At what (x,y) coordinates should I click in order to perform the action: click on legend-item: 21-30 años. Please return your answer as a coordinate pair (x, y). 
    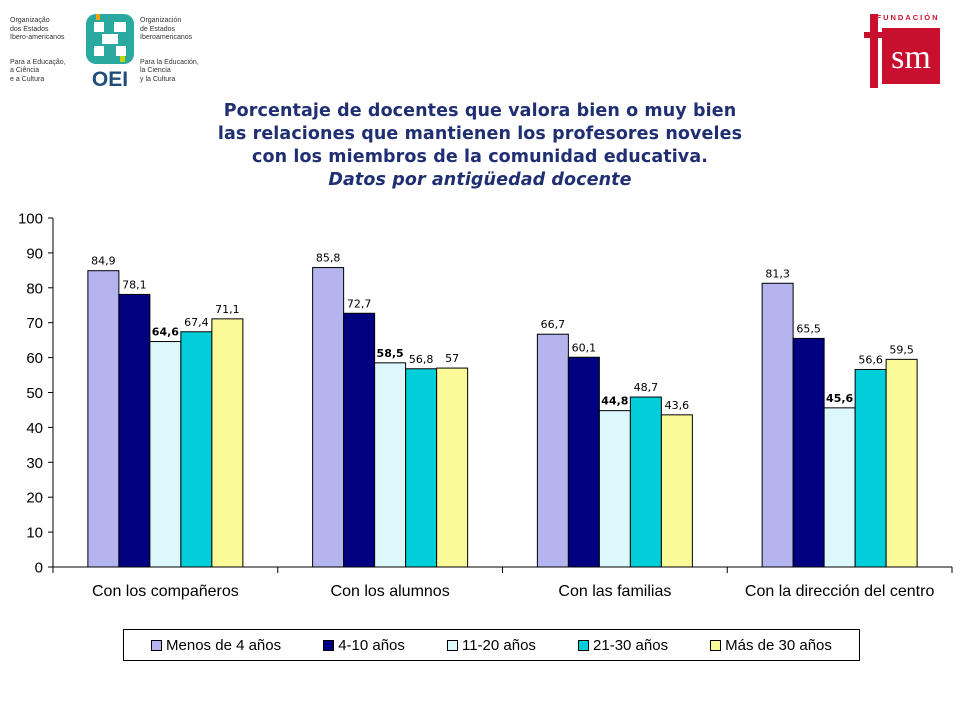
    Looking at the image, I should click on (623, 645).